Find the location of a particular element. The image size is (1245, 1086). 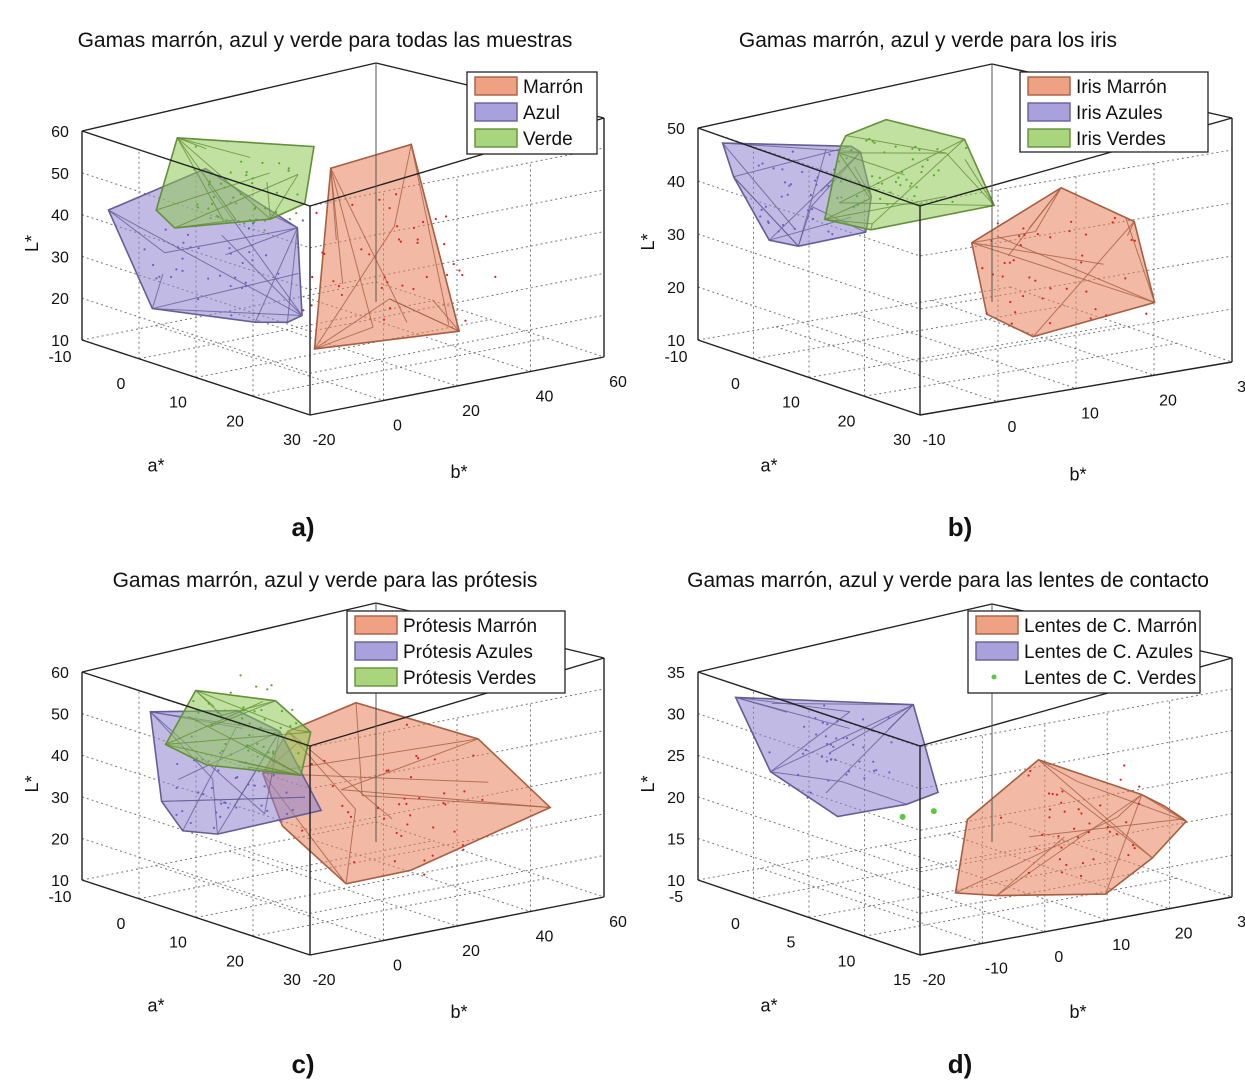

z-tick-label: 50 is located at coordinates (60, 174).